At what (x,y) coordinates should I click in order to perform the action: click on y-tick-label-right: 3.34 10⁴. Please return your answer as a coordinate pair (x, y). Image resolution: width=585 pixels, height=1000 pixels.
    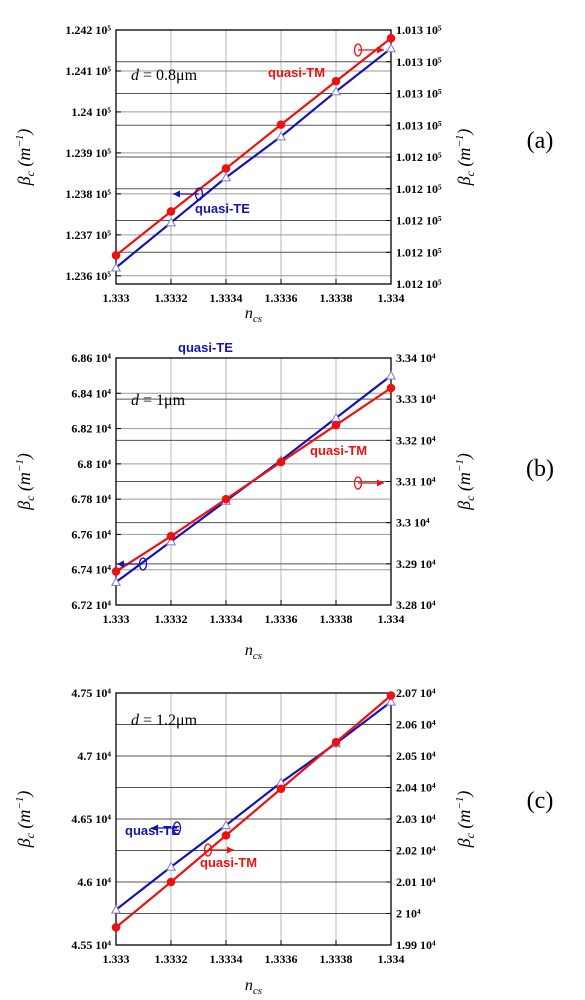
    Looking at the image, I should click on (416, 358).